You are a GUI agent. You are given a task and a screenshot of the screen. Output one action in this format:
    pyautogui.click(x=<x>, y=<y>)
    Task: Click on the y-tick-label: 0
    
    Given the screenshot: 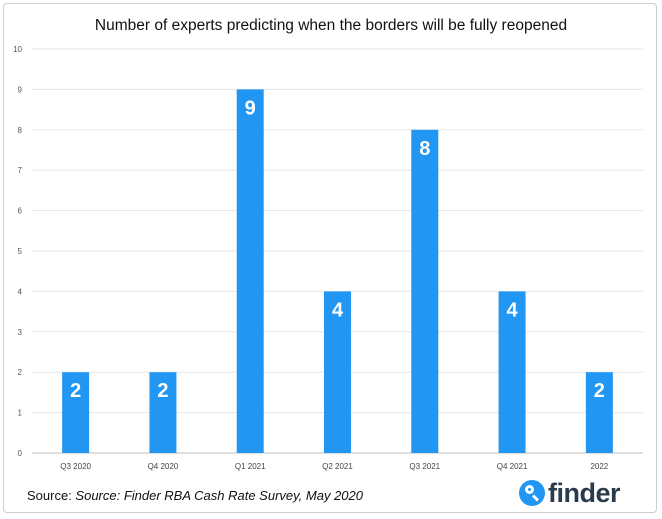 What is the action you would take?
    pyautogui.click(x=20, y=453)
    